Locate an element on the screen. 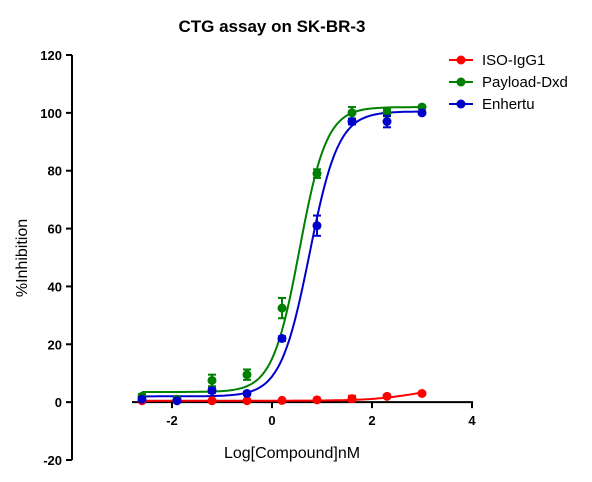 The image size is (592, 482). series-iso-igg1 is located at coordinates (282, 397).